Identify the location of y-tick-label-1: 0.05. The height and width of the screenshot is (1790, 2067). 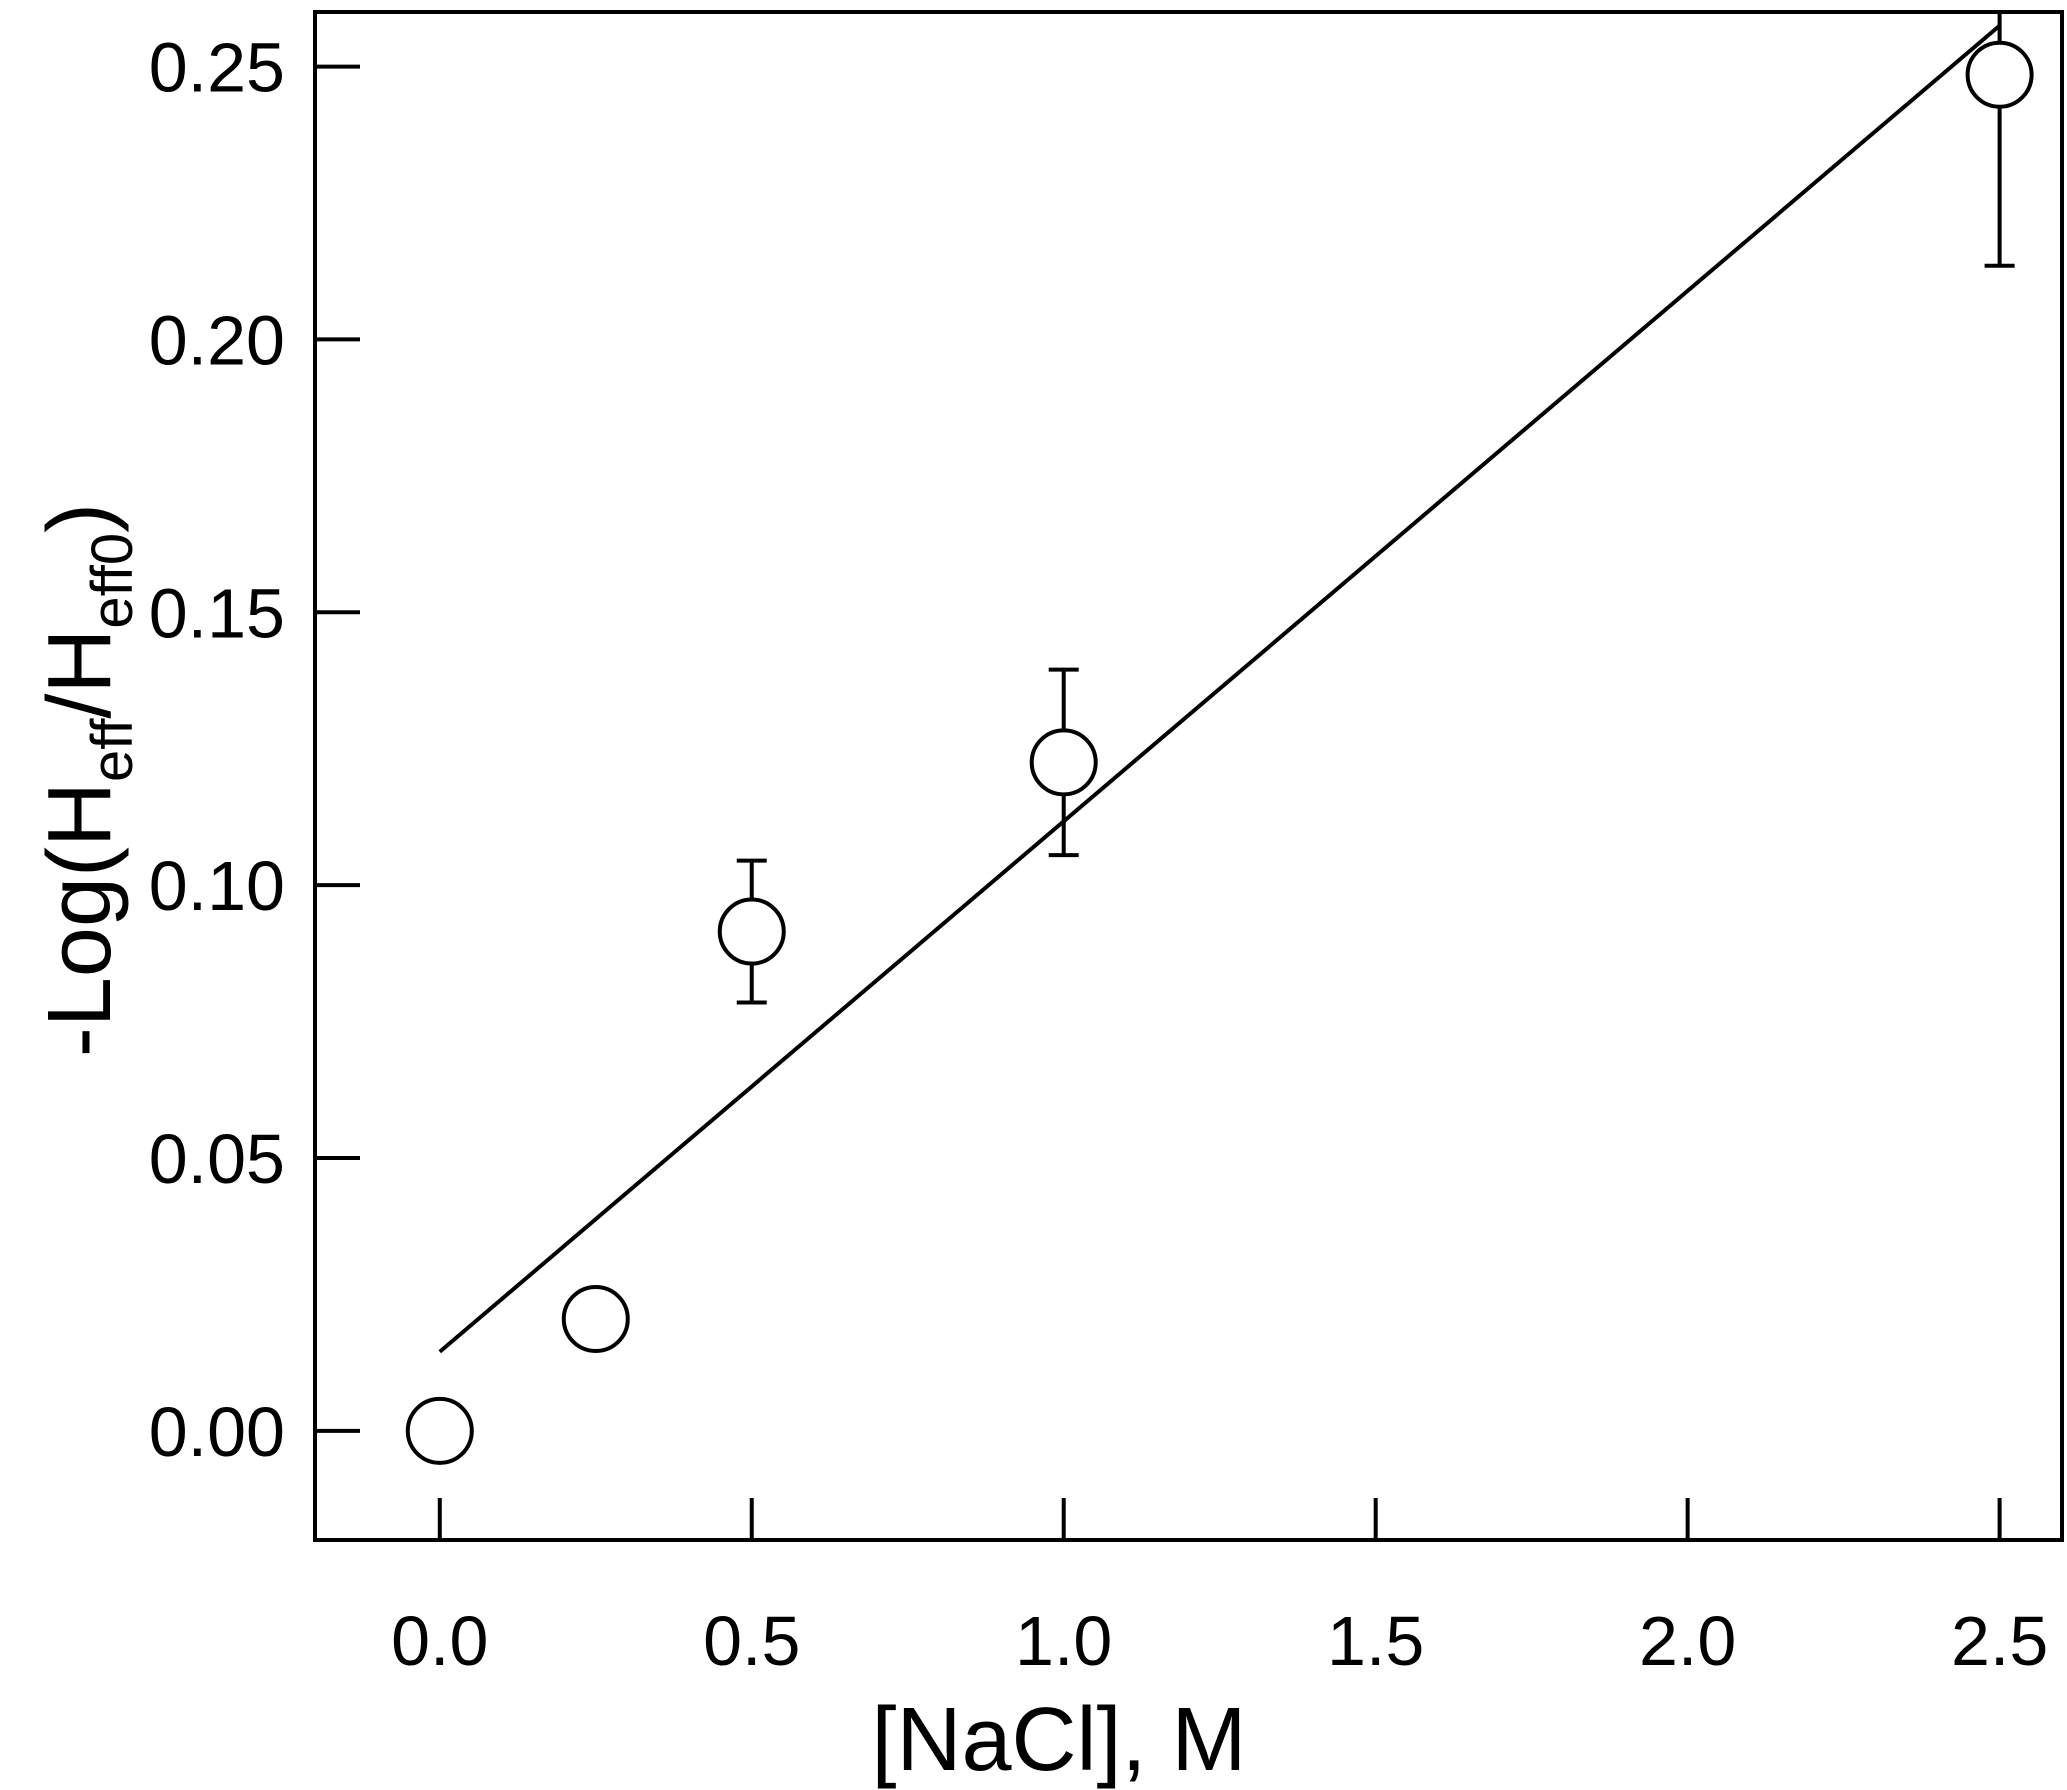
(217, 1159).